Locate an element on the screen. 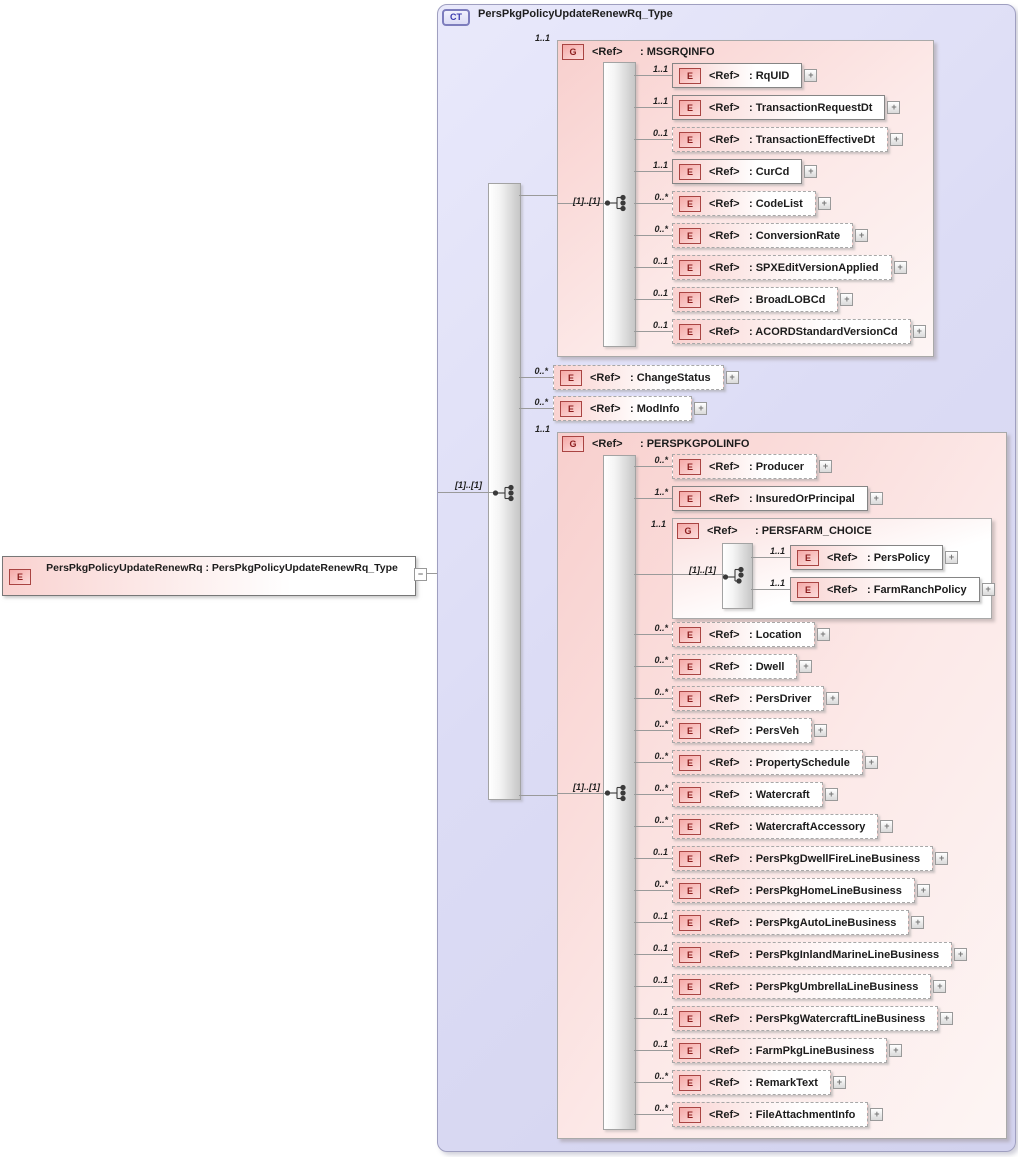 The height and width of the screenshot is (1157, 1018). element-box: E <Ref>: ACORDStandardVersionCd is located at coordinates (791, 331).